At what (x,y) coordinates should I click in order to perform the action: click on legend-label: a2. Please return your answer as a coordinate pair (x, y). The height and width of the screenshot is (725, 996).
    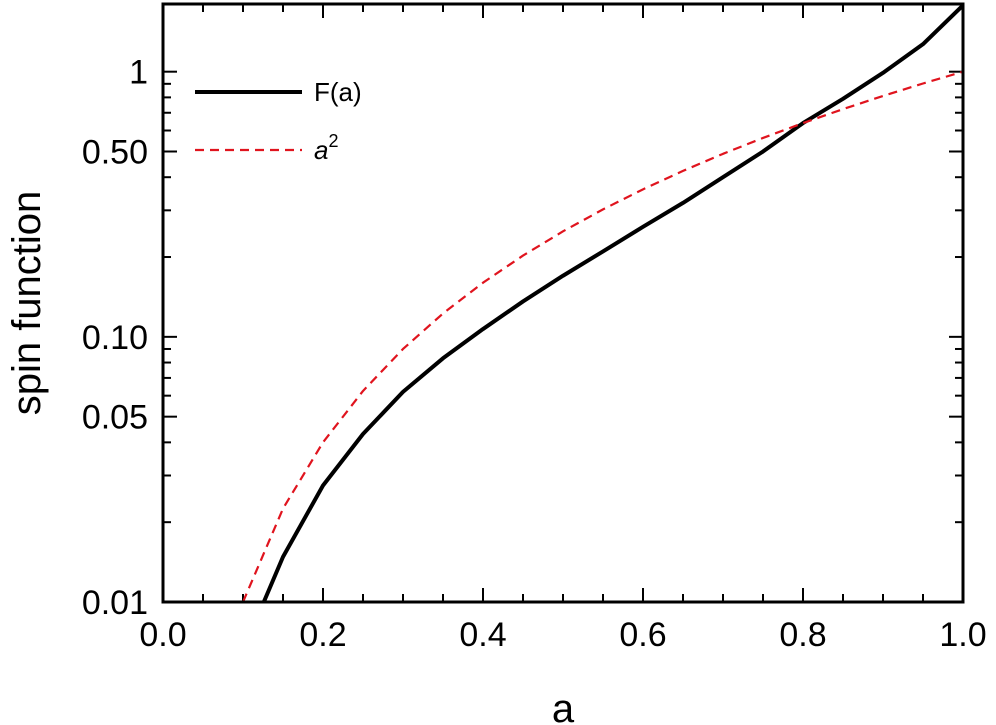
    Looking at the image, I should click on (326, 148).